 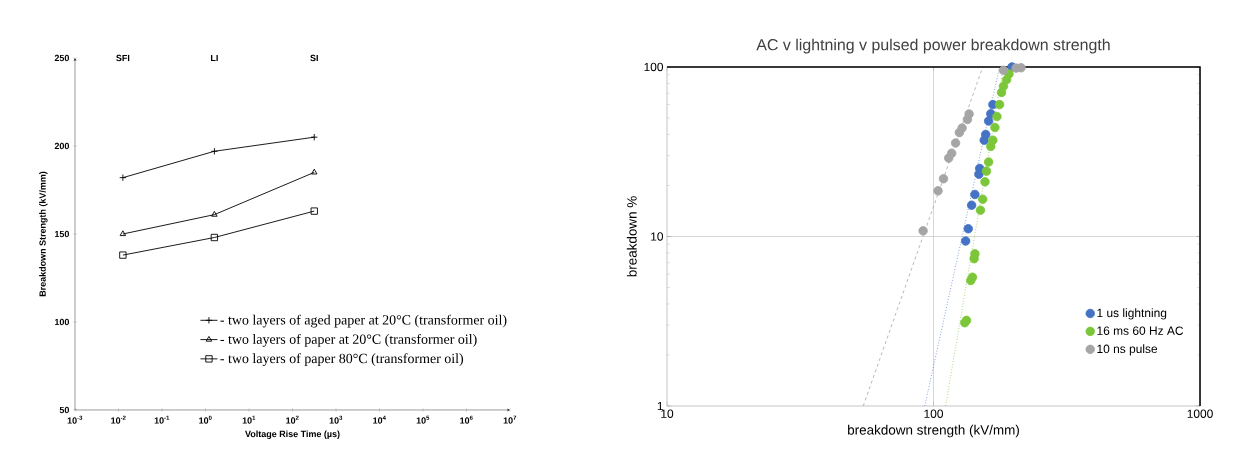 What do you see at coordinates (348, 340) in the screenshot?
I see `legend-label: - two layers of paper at 20°C (transformer oil)` at bounding box center [348, 340].